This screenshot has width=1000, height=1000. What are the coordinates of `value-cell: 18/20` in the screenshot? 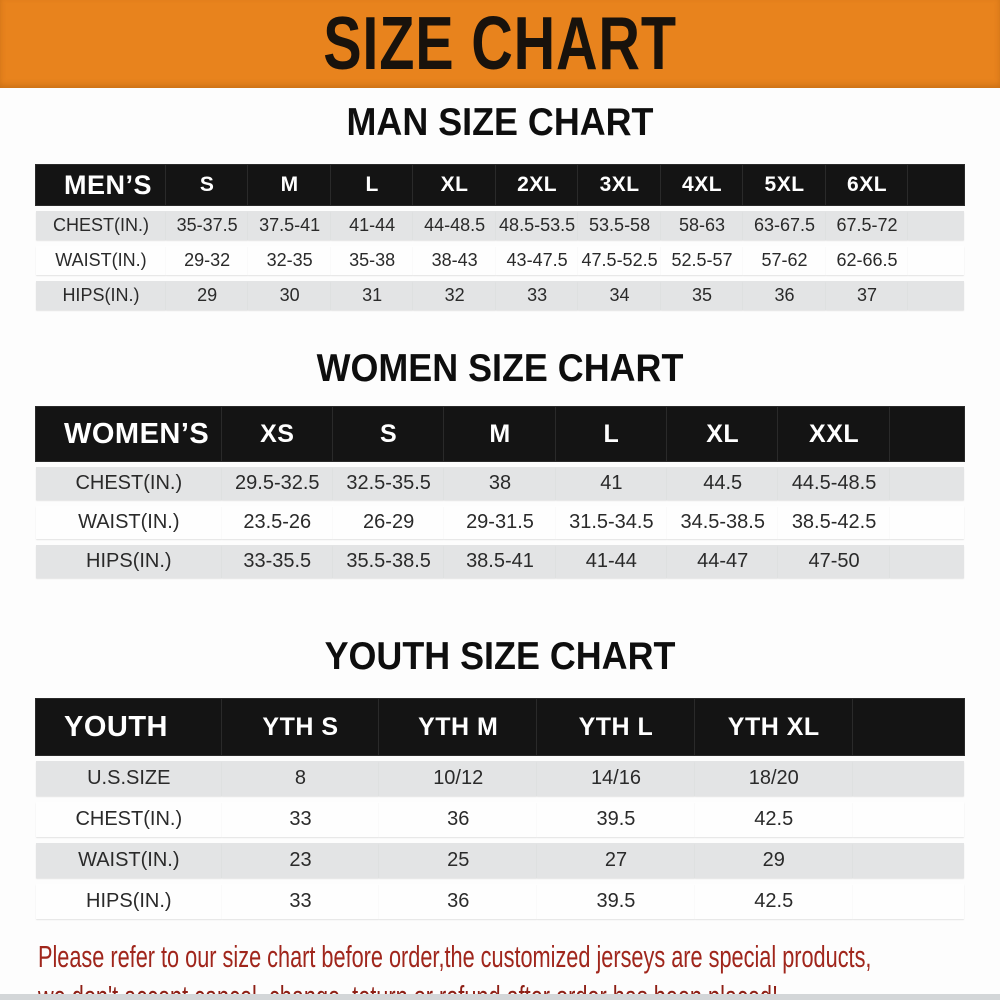 It's located at (773, 778).